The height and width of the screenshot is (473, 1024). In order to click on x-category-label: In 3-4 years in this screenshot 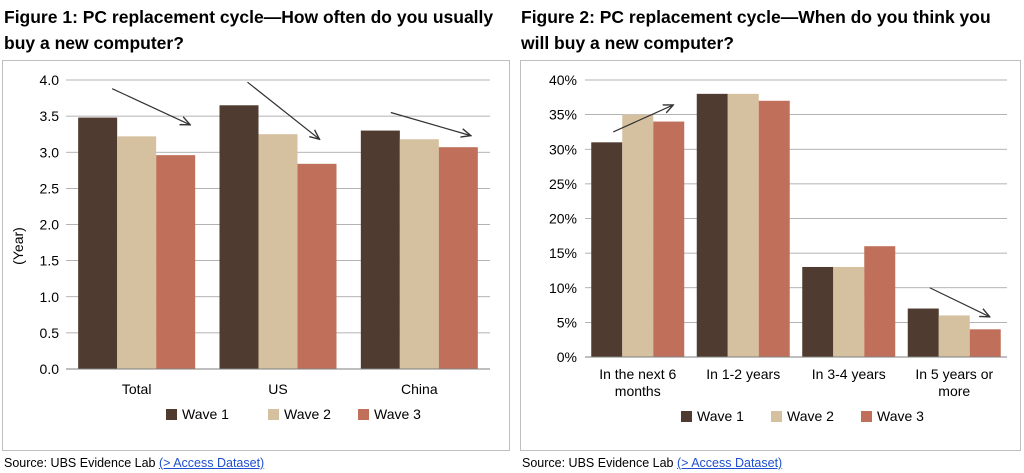, I will do `click(849, 374)`.